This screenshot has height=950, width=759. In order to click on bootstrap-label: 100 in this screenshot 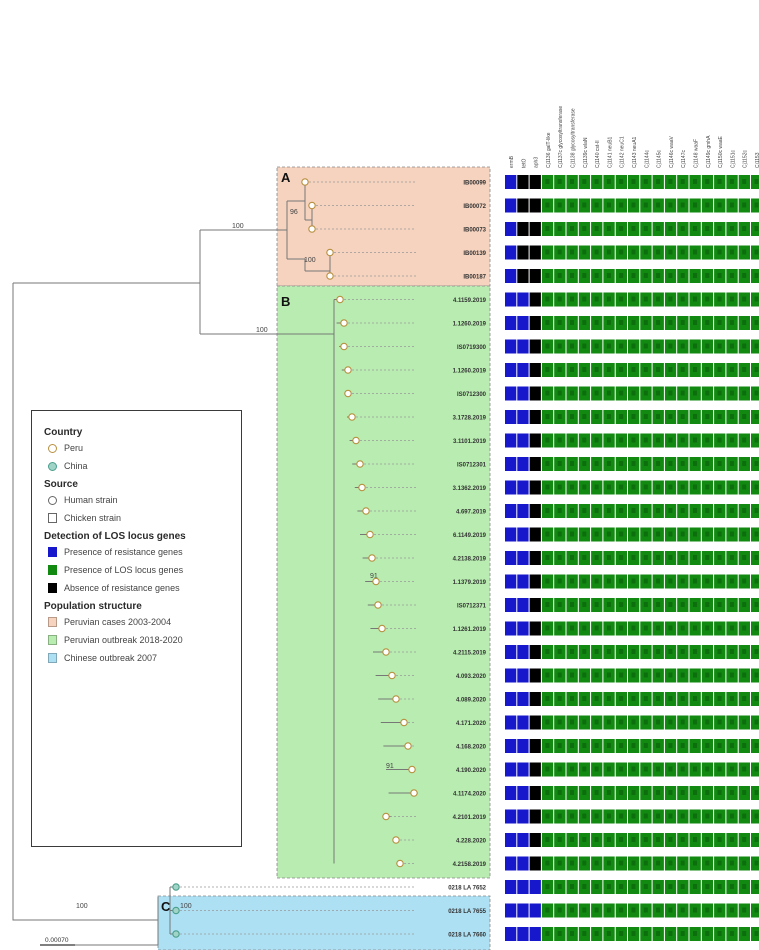, I will do `click(82, 906)`.